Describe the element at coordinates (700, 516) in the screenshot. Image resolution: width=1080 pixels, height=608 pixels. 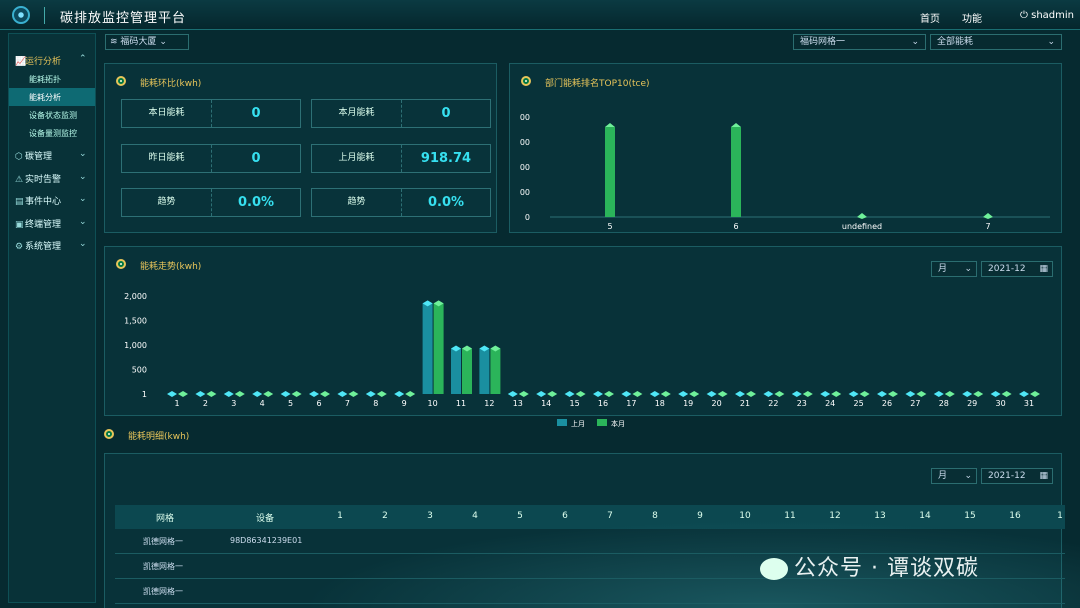
I see `table-column-header: 9` at that location.